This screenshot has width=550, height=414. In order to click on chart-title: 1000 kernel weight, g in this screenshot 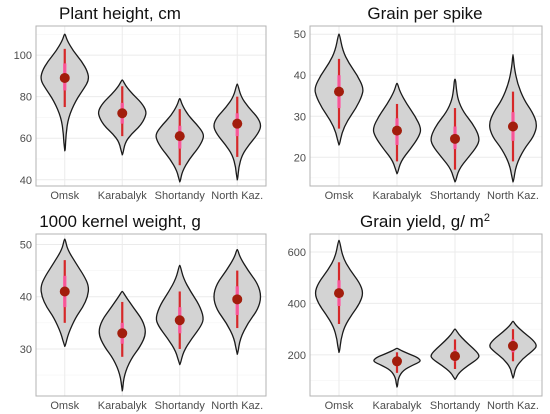, I will do `click(120, 221)`.